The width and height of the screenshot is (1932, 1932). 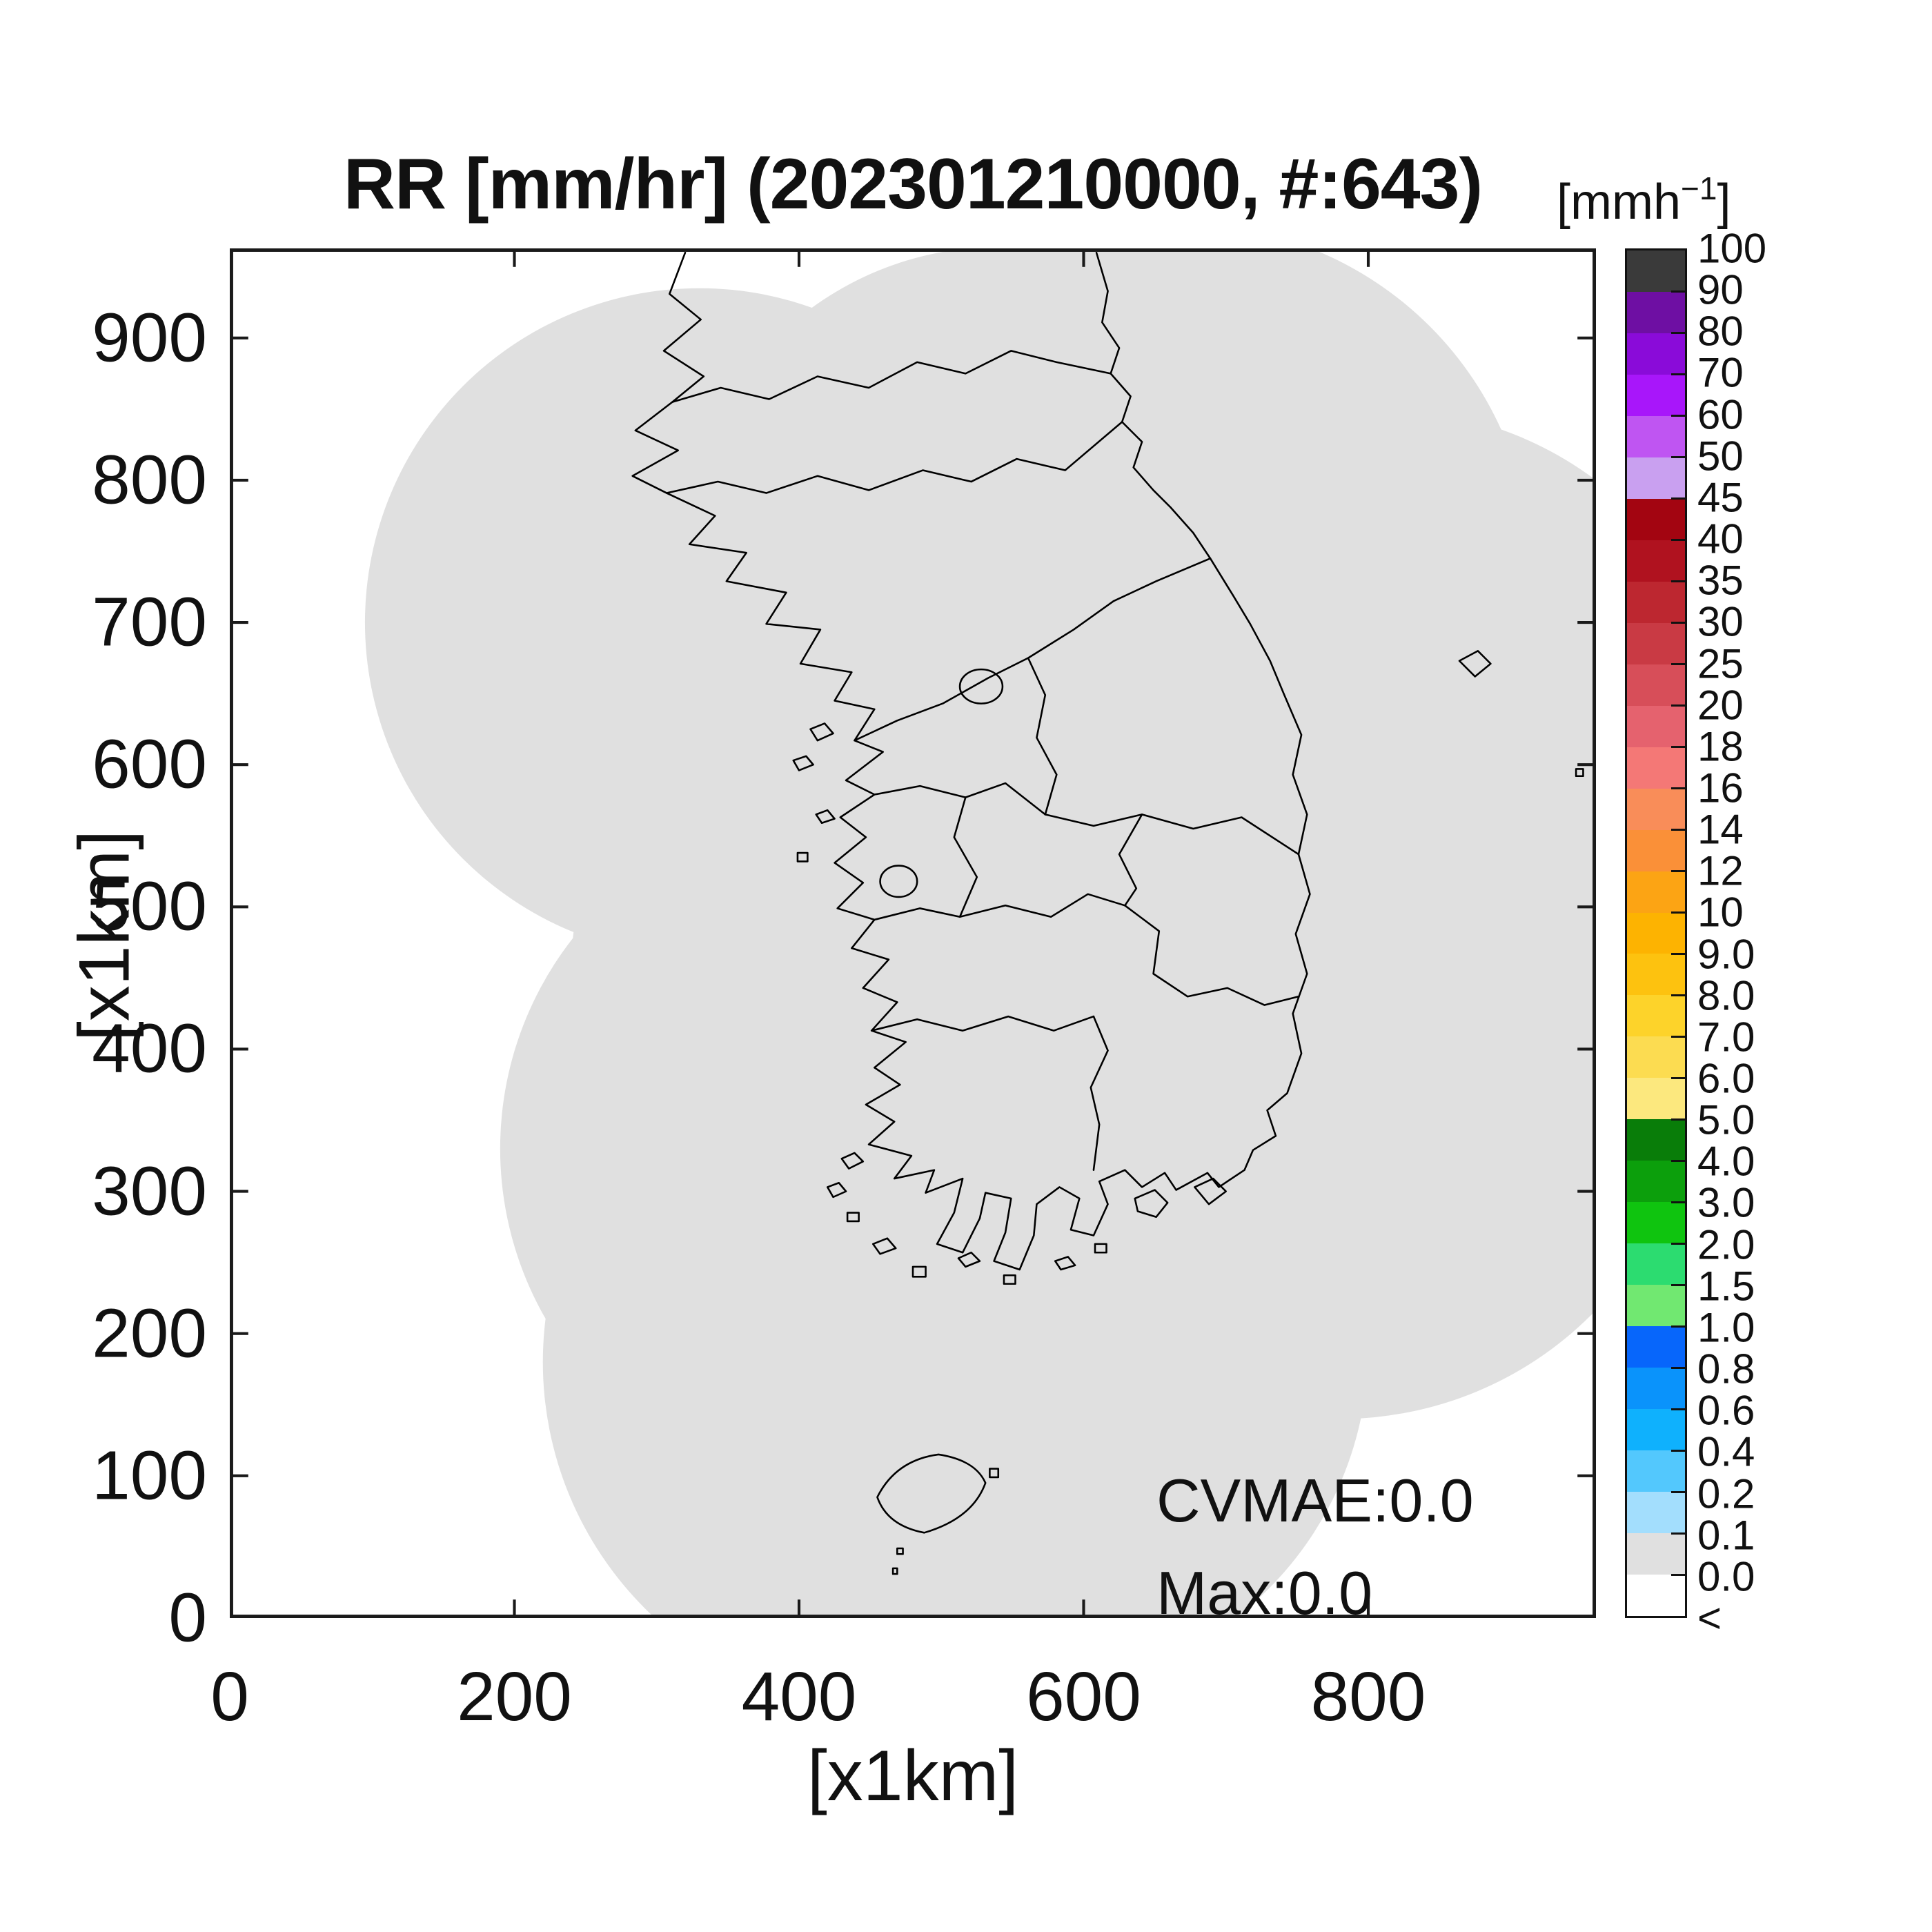 I want to click on colorbar-unit-exponent: −1, so click(x=1699, y=188).